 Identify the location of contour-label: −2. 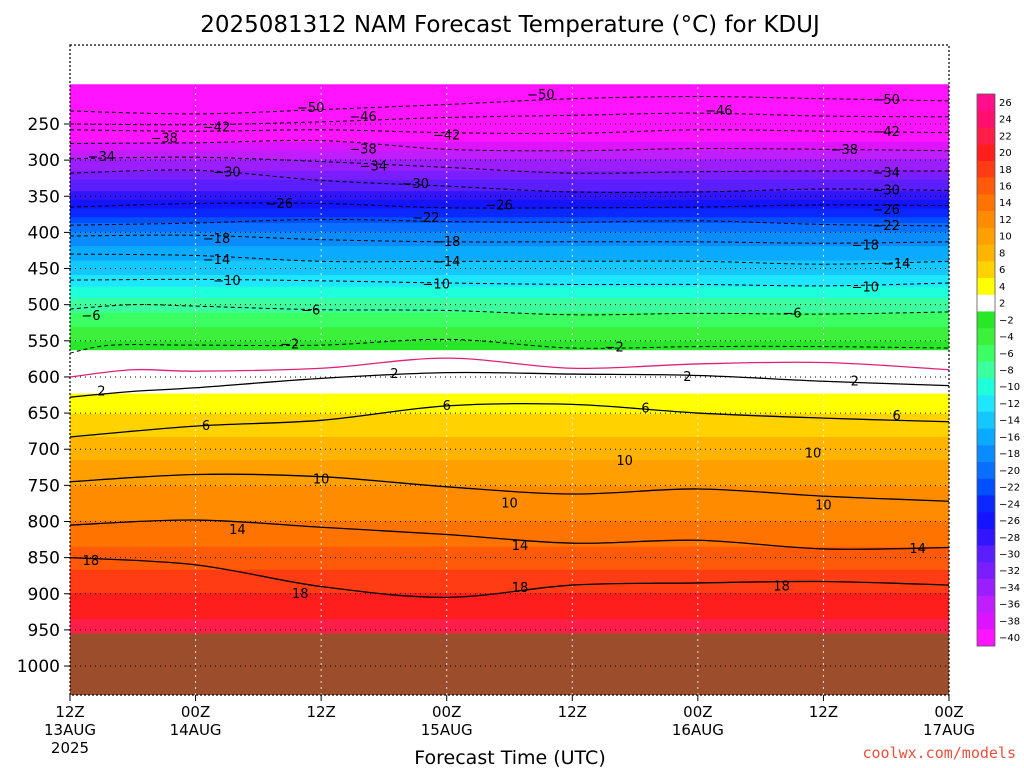
(289, 344).